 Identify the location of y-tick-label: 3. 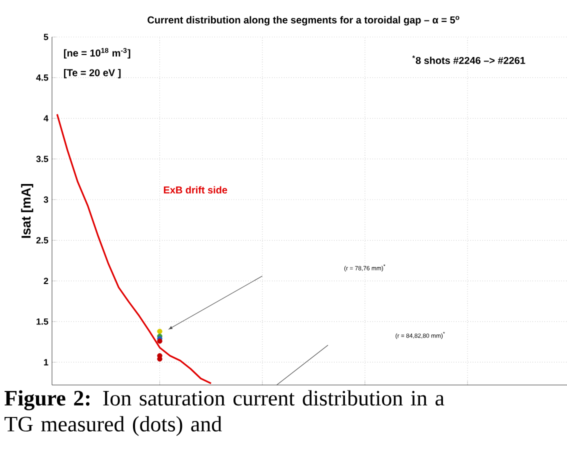
(46, 199).